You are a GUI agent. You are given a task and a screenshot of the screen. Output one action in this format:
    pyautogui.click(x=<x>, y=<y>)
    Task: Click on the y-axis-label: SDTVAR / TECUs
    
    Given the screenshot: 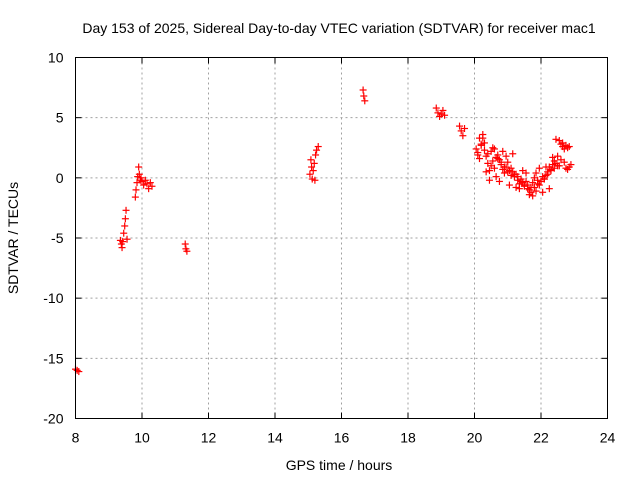 What is the action you would take?
    pyautogui.click(x=13, y=238)
    